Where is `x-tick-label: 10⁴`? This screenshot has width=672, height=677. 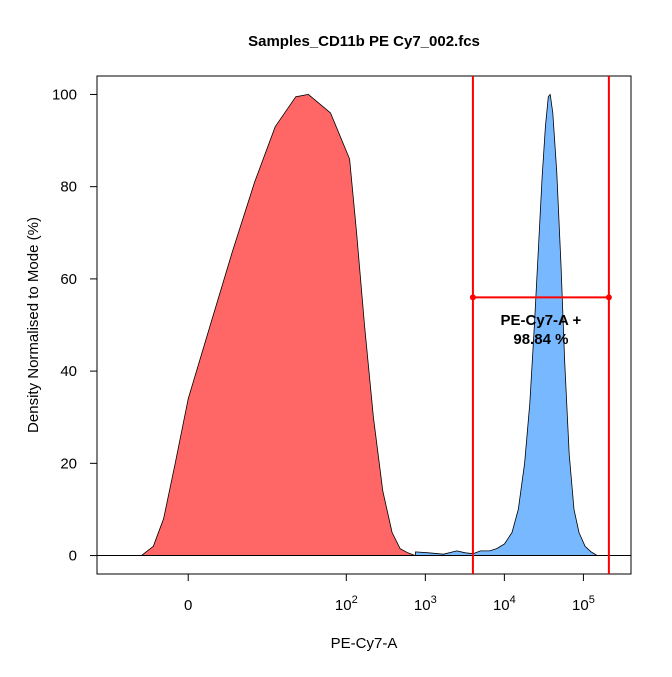
x-tick-label: 10⁴ is located at coordinates (504, 604).